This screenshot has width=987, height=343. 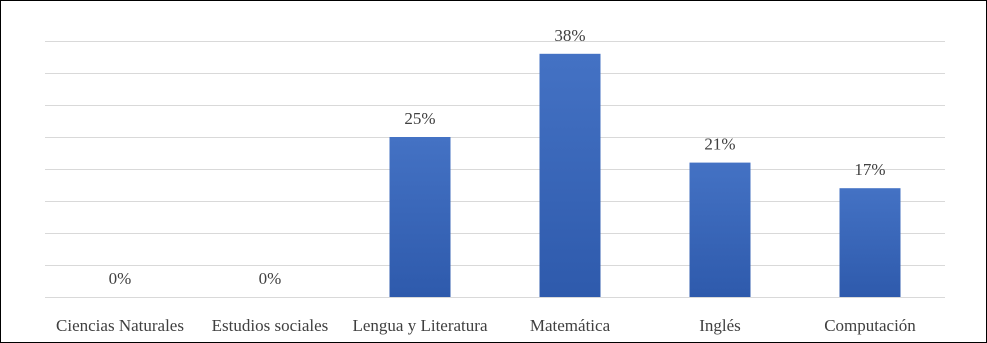 I want to click on data-label-2: 0%, so click(x=270, y=278).